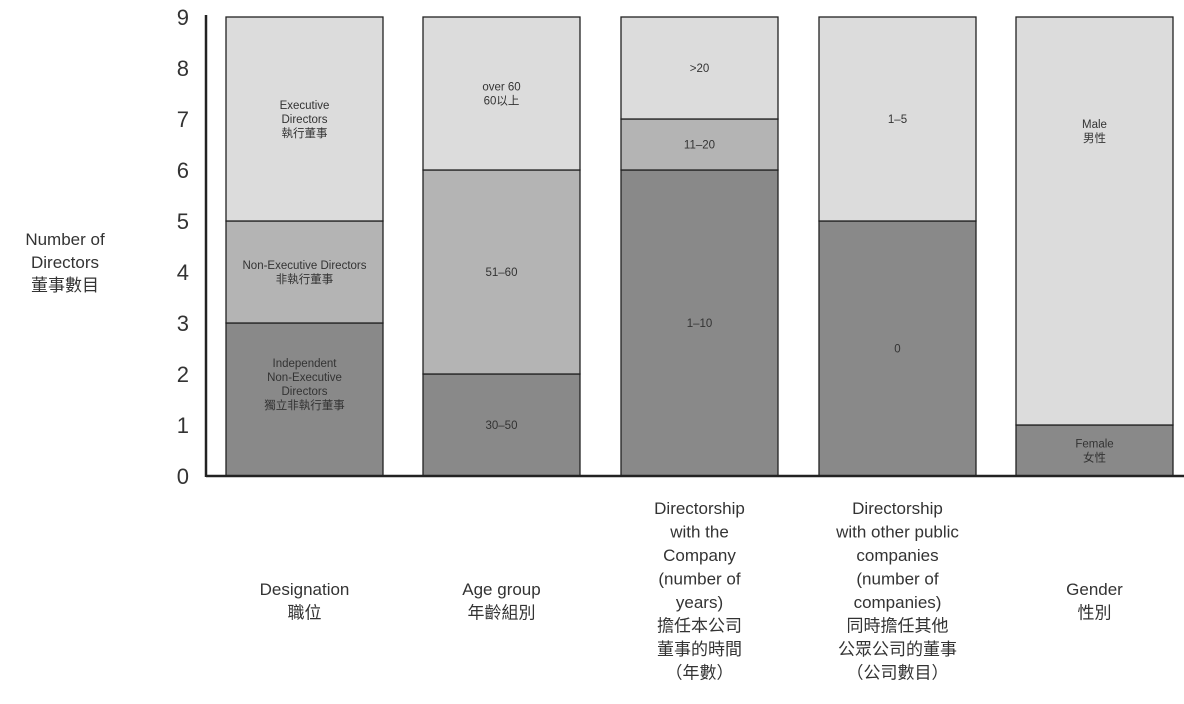 Image resolution: width=1184 pixels, height=704 pixels. I want to click on category-label: Designation, so click(305, 589).